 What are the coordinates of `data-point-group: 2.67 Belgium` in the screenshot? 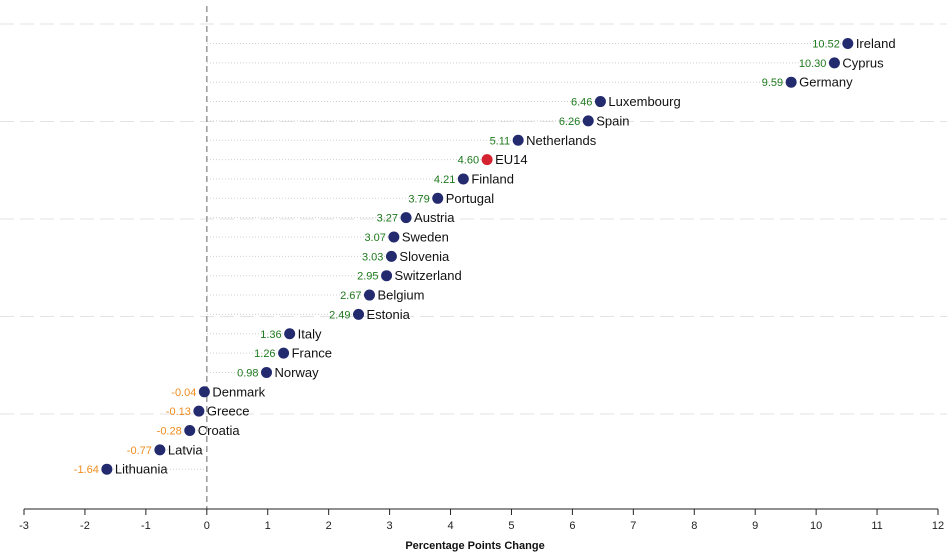 It's located at (382, 295).